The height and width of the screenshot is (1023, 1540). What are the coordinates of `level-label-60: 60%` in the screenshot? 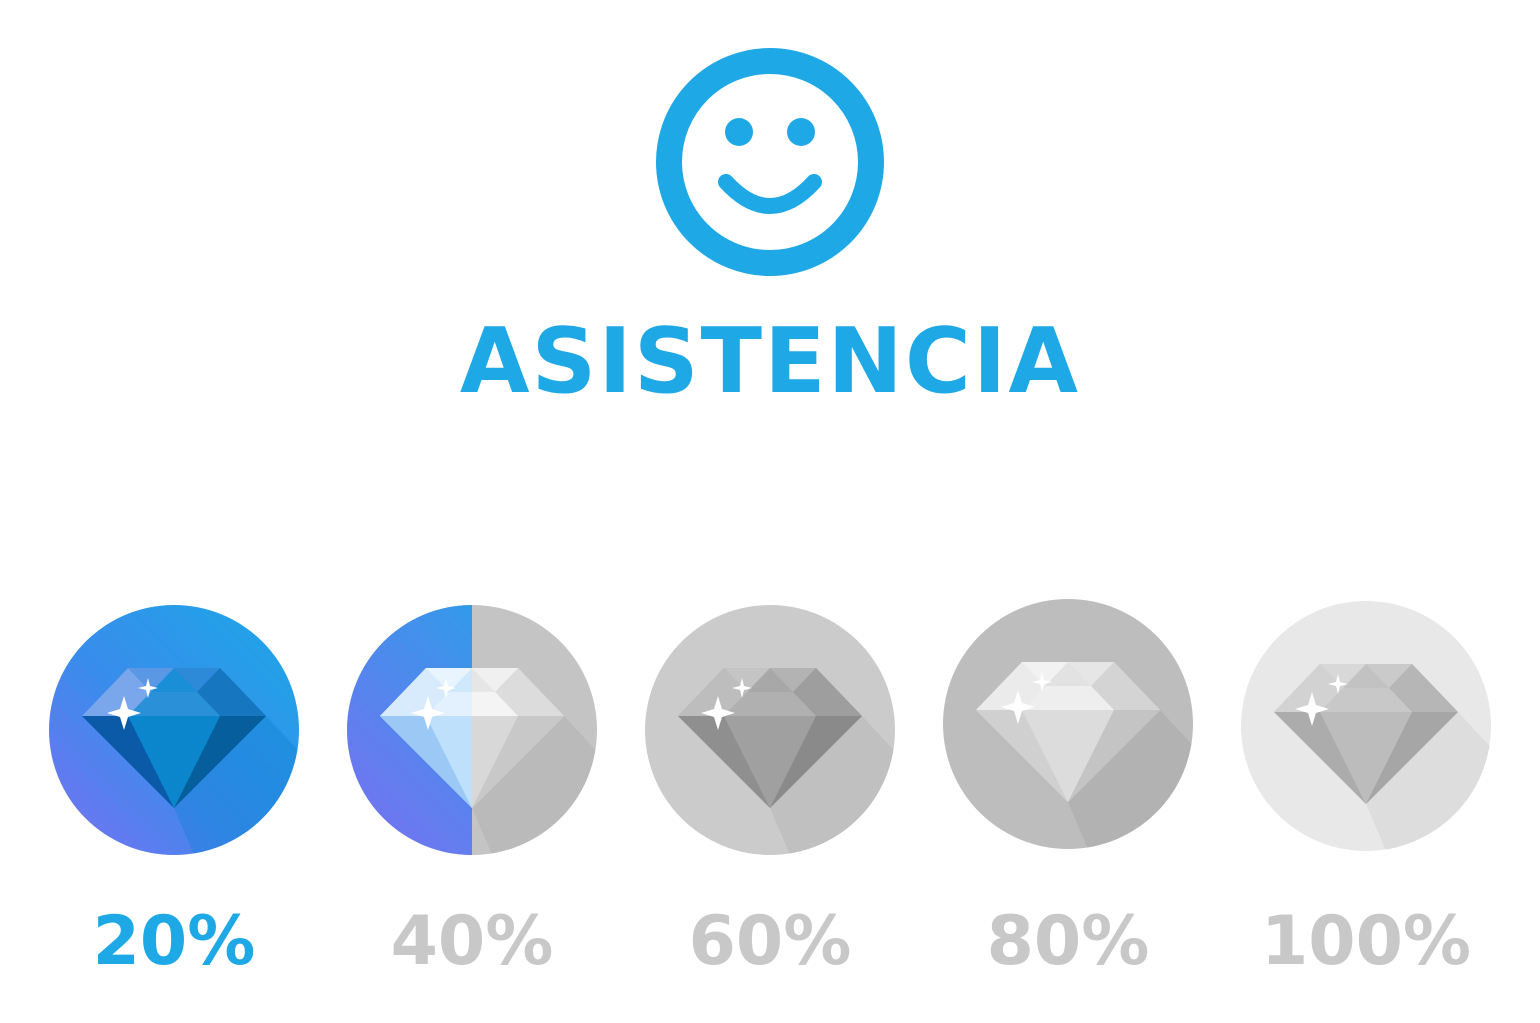 It's located at (770, 942).